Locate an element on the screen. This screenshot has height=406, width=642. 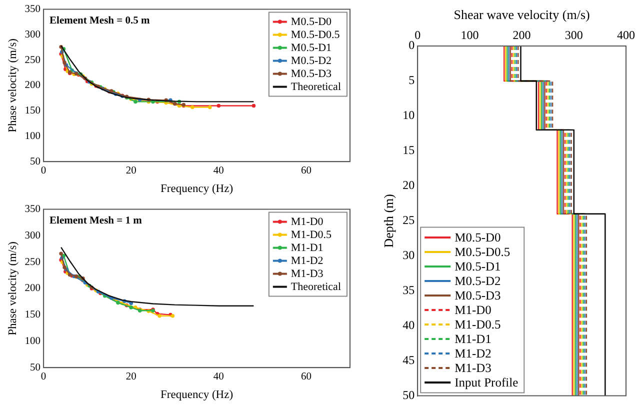
annotation: Element Mesh = 1 m is located at coordinates (96, 220).